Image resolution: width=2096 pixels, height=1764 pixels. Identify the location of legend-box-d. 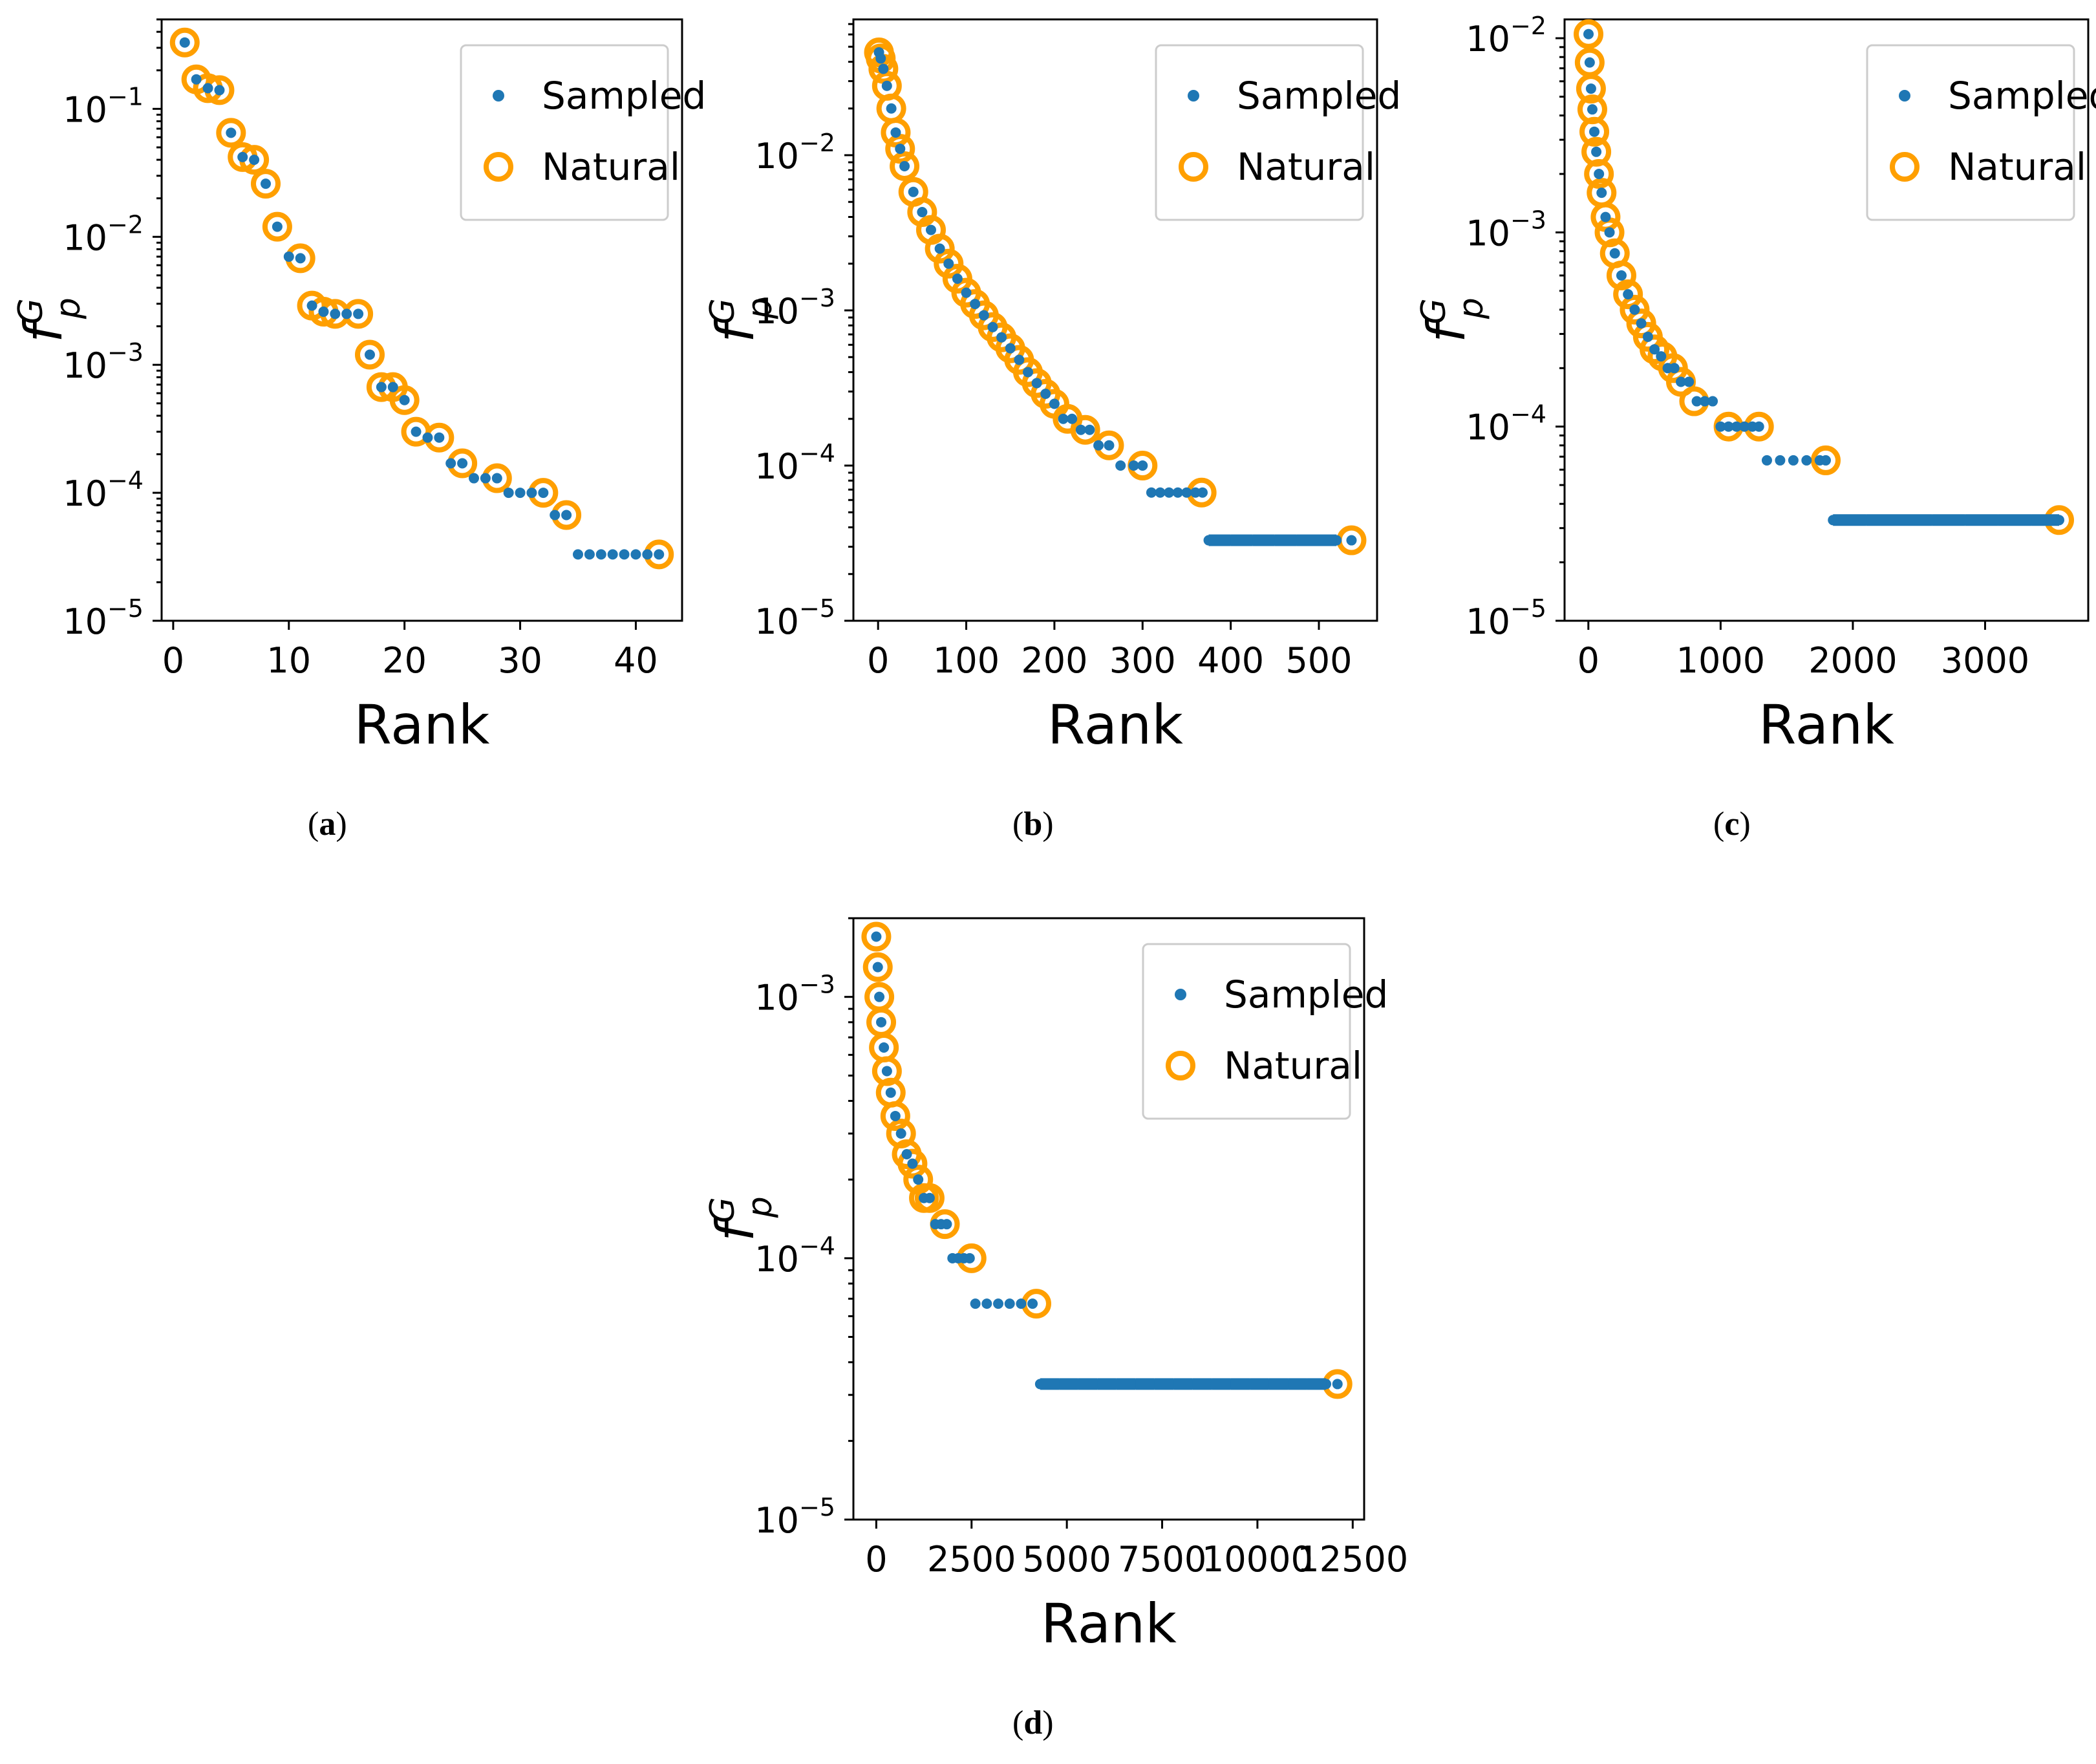
(1246, 1031).